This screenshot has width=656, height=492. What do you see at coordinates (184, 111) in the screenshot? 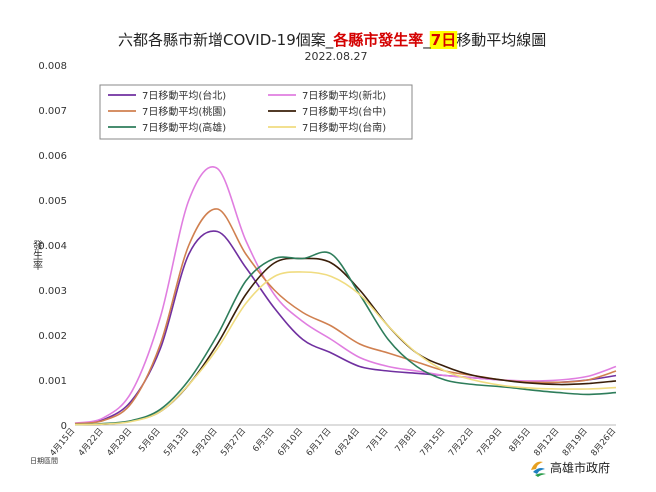
I see `legend-label: 7日移動平均(桃園)` at bounding box center [184, 111].